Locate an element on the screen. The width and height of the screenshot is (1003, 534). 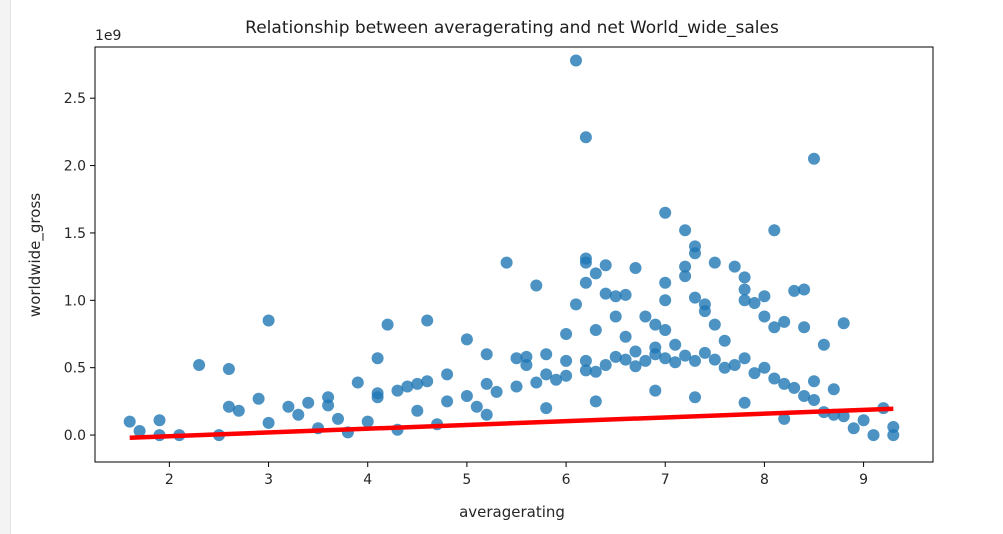
regression-line is located at coordinates (511, 423).